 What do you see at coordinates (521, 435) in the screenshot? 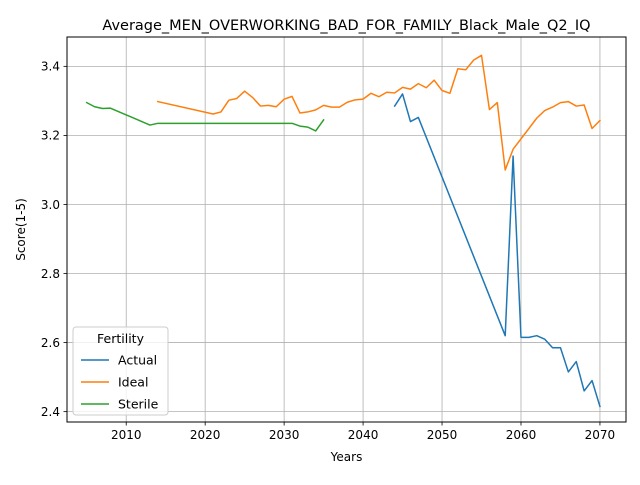
I see `x-tick-label-2060: 2060` at bounding box center [521, 435].